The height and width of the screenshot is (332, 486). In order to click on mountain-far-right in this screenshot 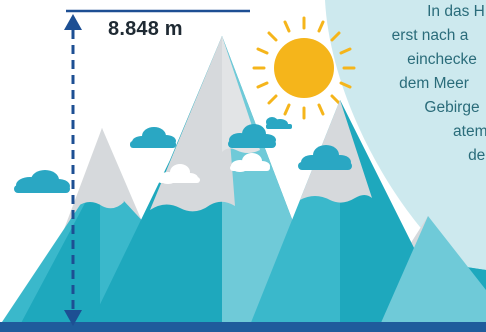, I will do `click(433, 270)`.